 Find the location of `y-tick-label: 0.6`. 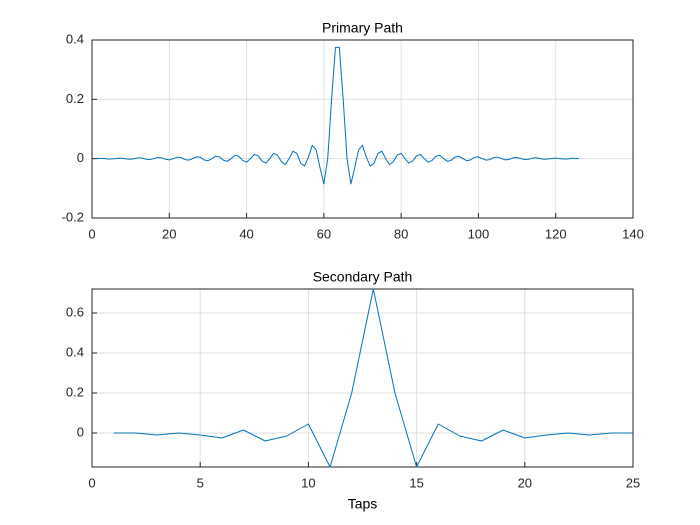

y-tick-label: 0.6 is located at coordinates (75, 311).